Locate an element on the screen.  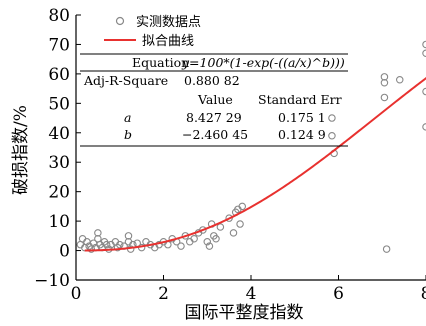
table-adjr2-value: 0.880 82 is located at coordinates (212, 80).